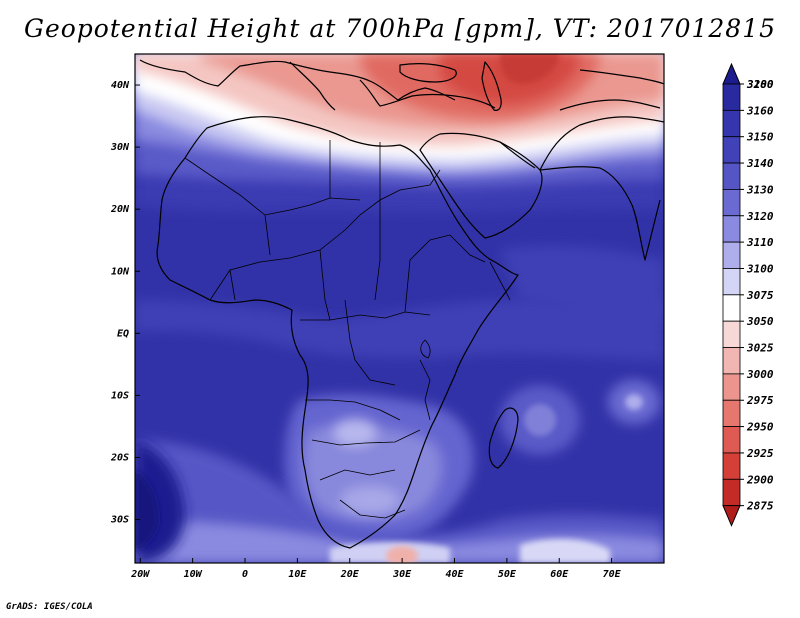 The height and width of the screenshot is (618, 800). I want to click on lat-tick-label: 10S, so click(120, 395).